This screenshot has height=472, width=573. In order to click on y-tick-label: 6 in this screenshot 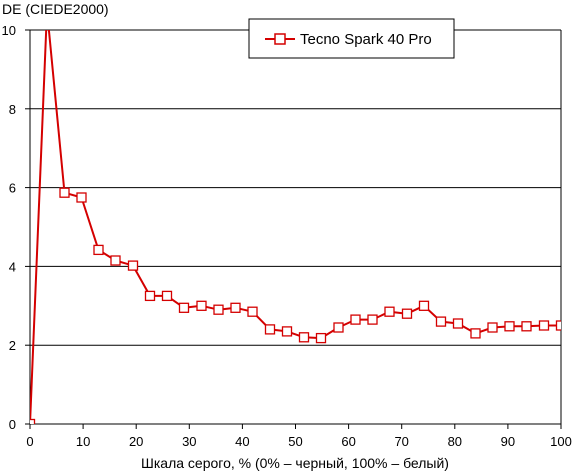, I will do `click(12, 188)`.